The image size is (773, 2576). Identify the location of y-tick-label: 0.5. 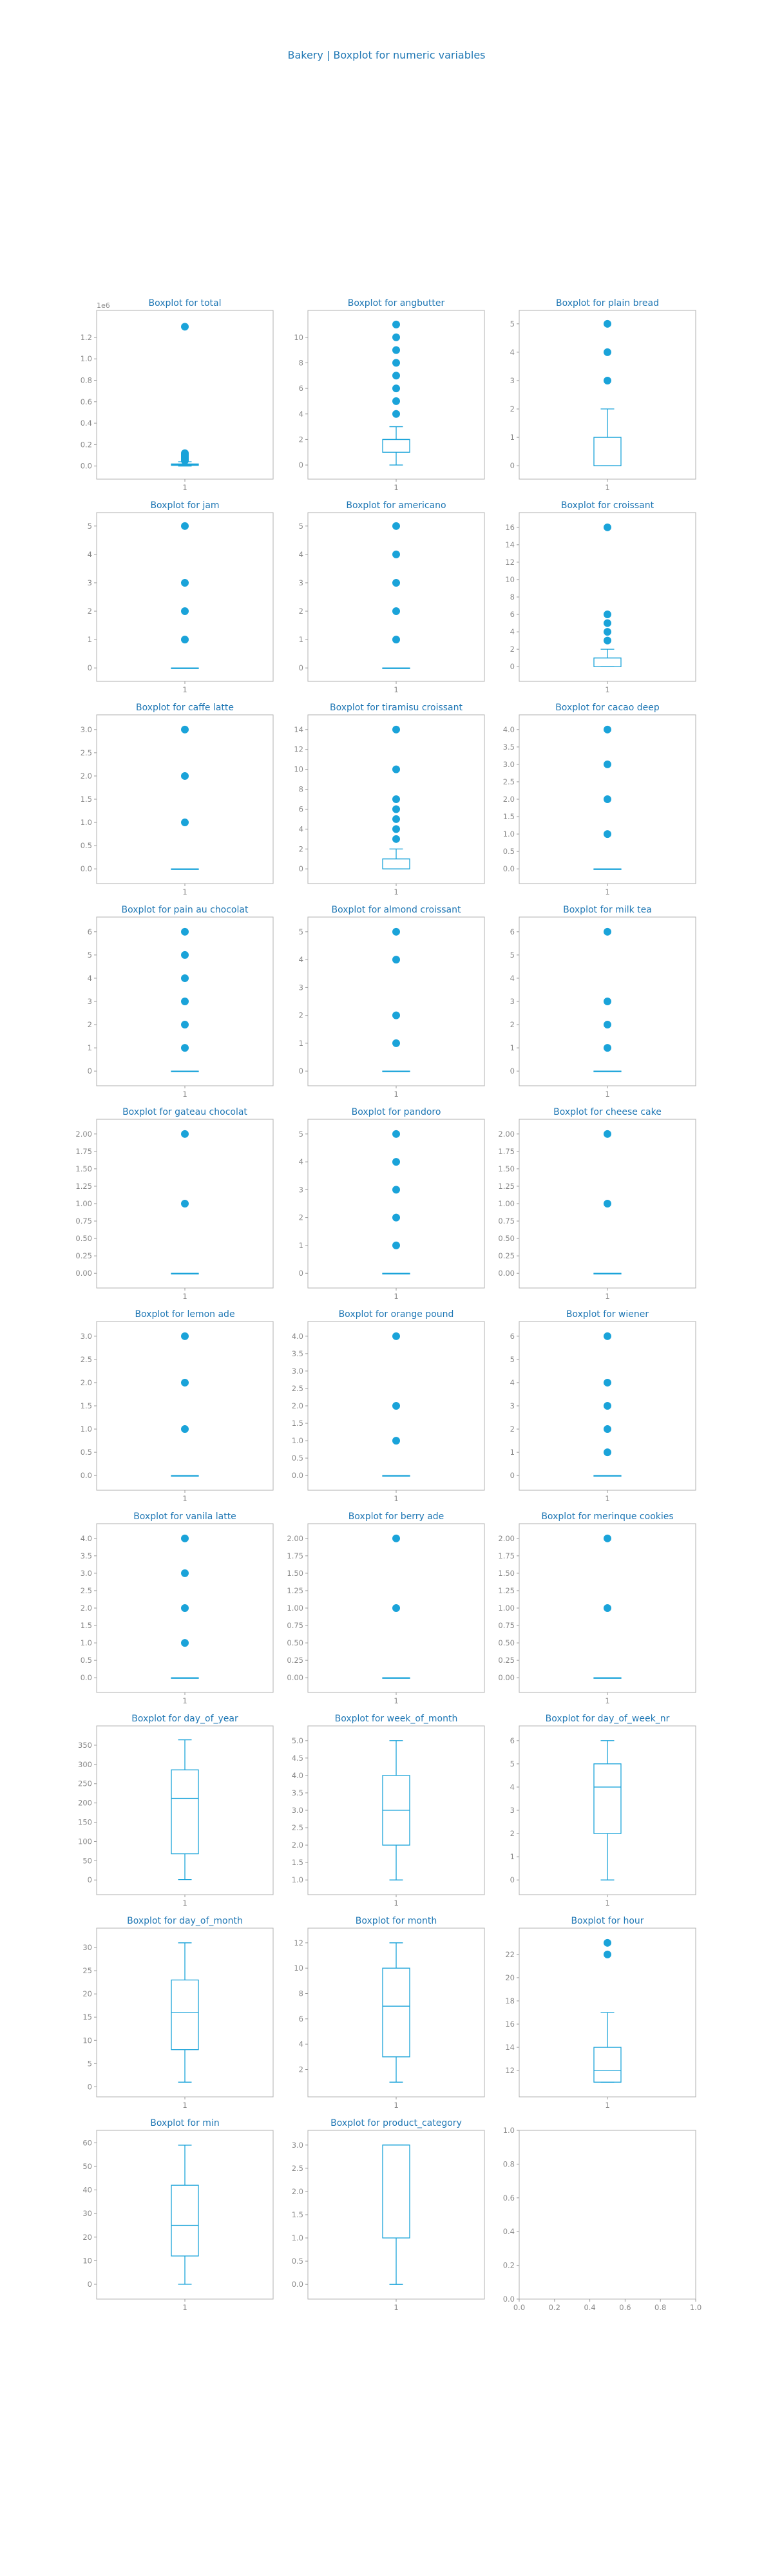
(509, 851).